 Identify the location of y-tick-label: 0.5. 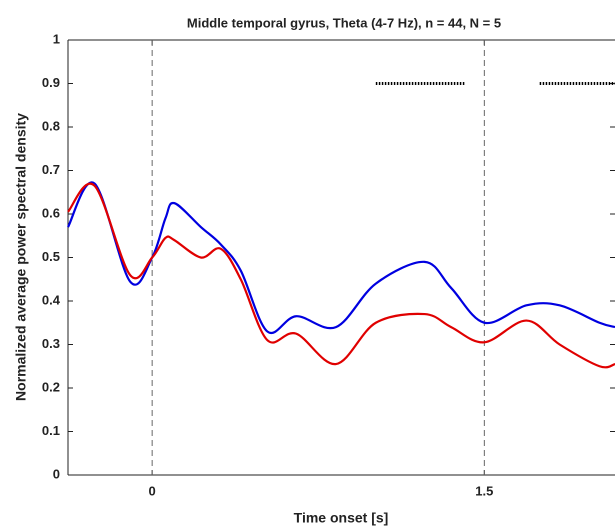
(51, 256).